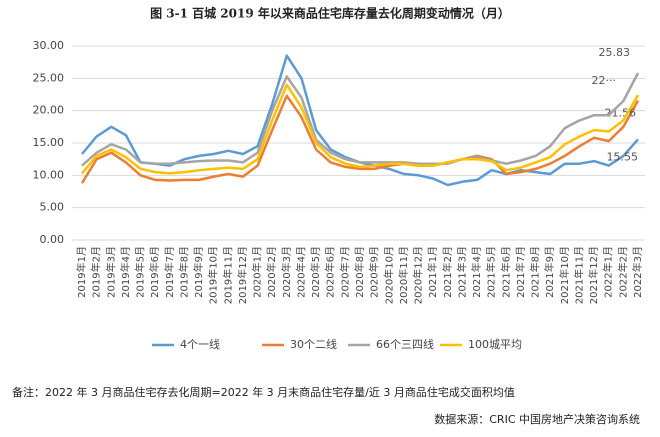 The image size is (660, 437). What do you see at coordinates (549, 272) in the screenshot?
I see `x-tick-label: 2021年9月` at bounding box center [549, 272].